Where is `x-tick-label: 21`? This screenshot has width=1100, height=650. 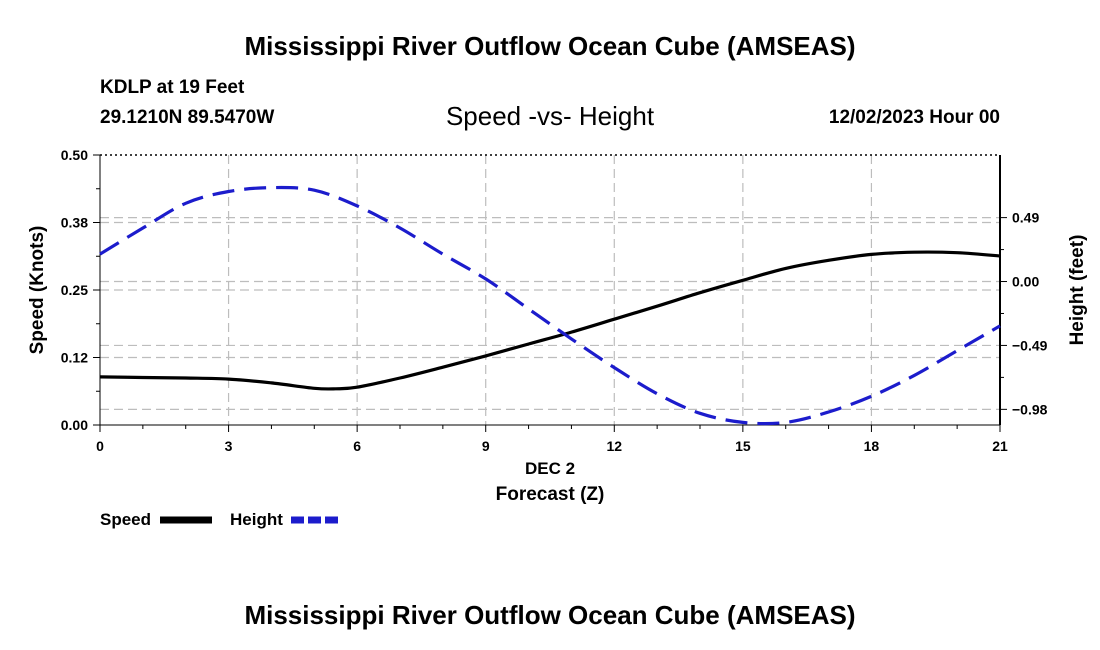
x-tick-label: 21 is located at coordinates (1000, 446).